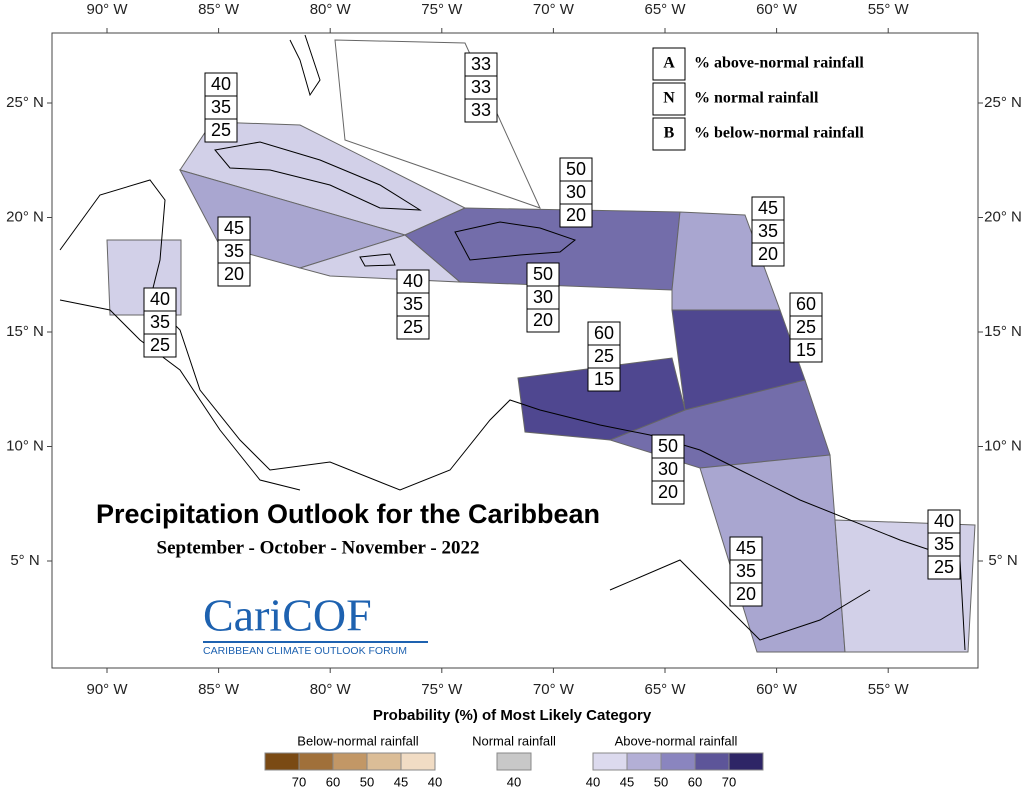 This screenshot has height=791, width=1030. What do you see at coordinates (305, 651) in the screenshot?
I see `logo-tagline: CARIBBEAN CLIMATE OUTLOOK FORUM` at bounding box center [305, 651].